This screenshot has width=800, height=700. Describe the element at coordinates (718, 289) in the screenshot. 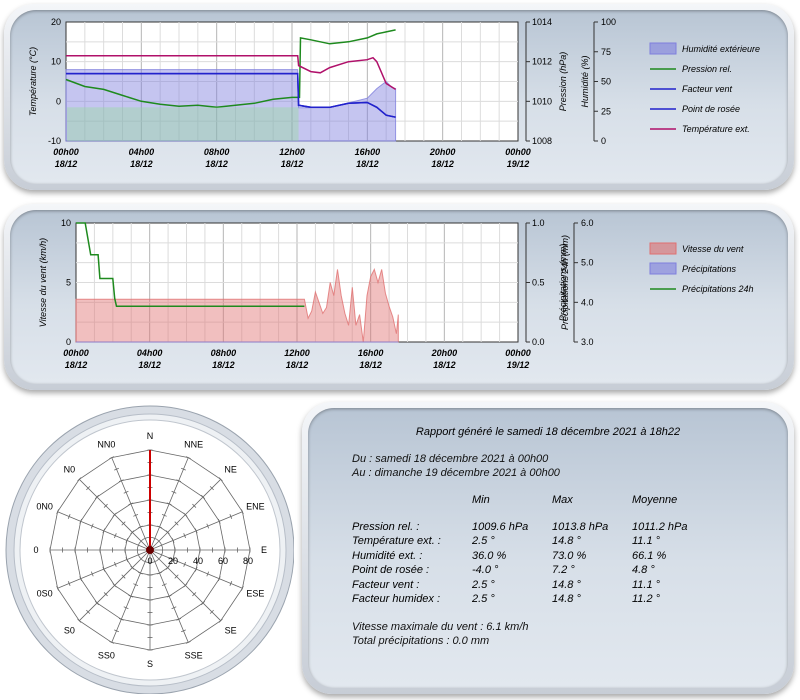

I see `legend-label: Précipitations 24h` at that location.